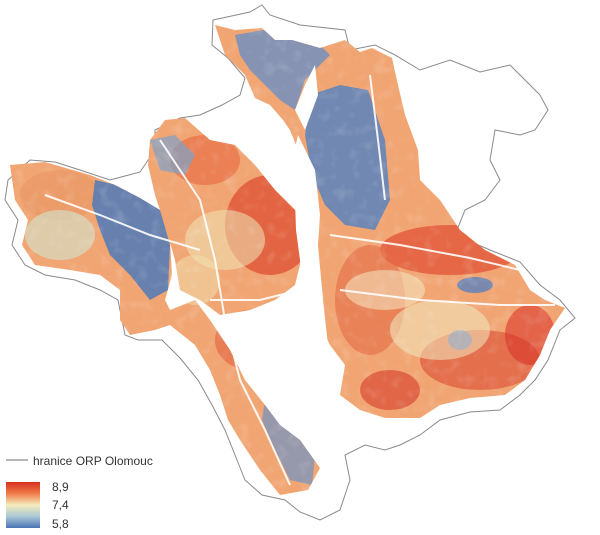 This screenshot has height=535, width=600. Describe the element at coordinates (60, 487) in the screenshot. I see `legend-max-label: 8,9` at that location.